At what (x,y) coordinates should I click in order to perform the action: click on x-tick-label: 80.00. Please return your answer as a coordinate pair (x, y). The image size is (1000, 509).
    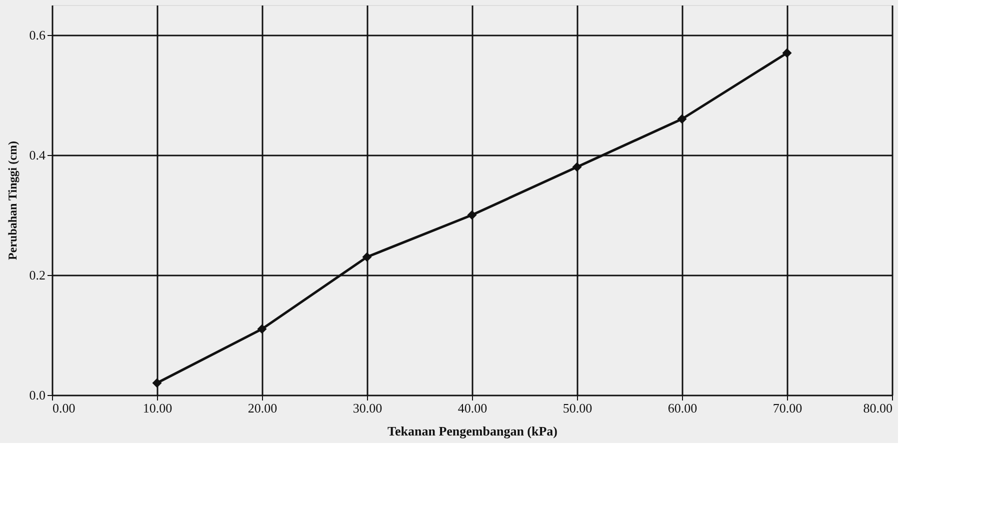
    Looking at the image, I should click on (877, 408).